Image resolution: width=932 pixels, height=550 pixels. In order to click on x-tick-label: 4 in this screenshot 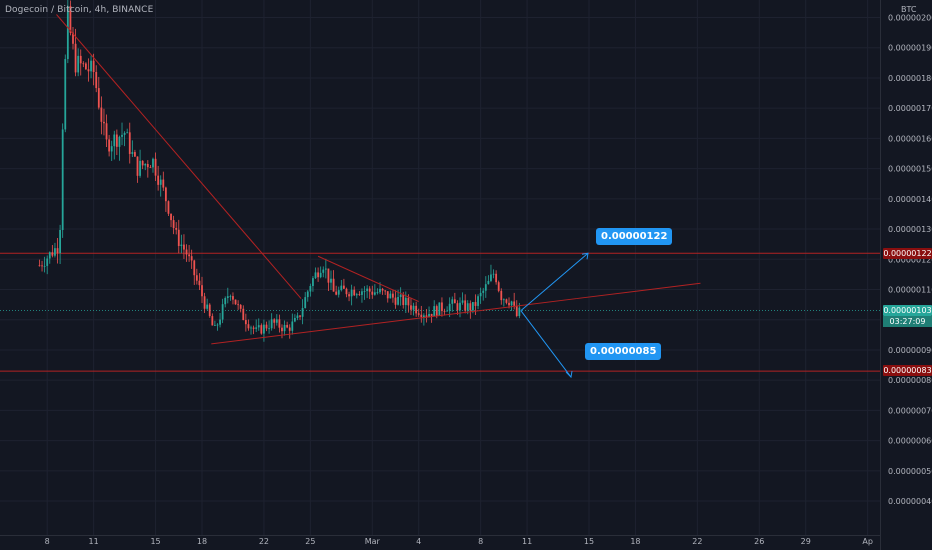, I will do `click(418, 541)`.